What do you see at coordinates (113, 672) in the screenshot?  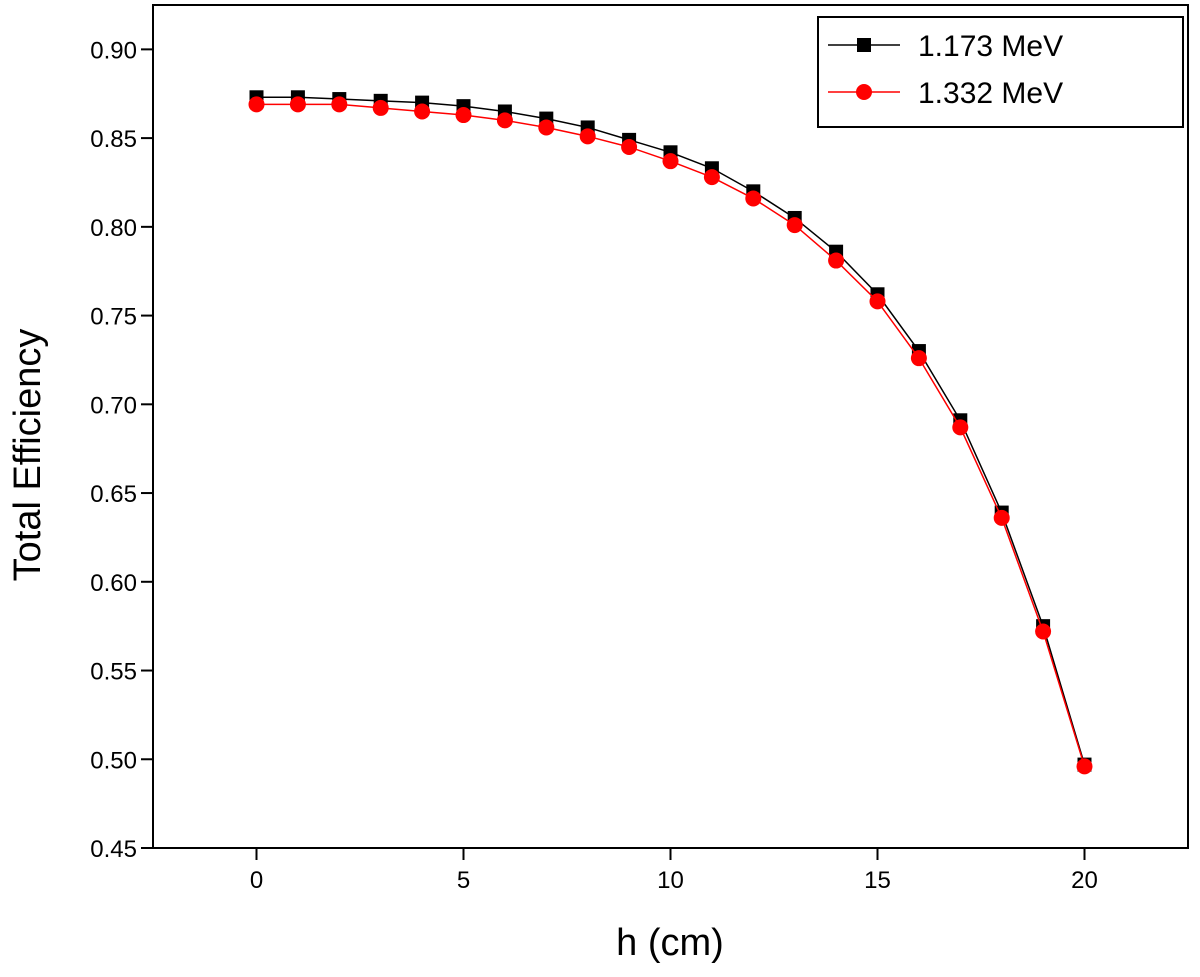 I see `y-tick-label: 0.55` at bounding box center [113, 672].